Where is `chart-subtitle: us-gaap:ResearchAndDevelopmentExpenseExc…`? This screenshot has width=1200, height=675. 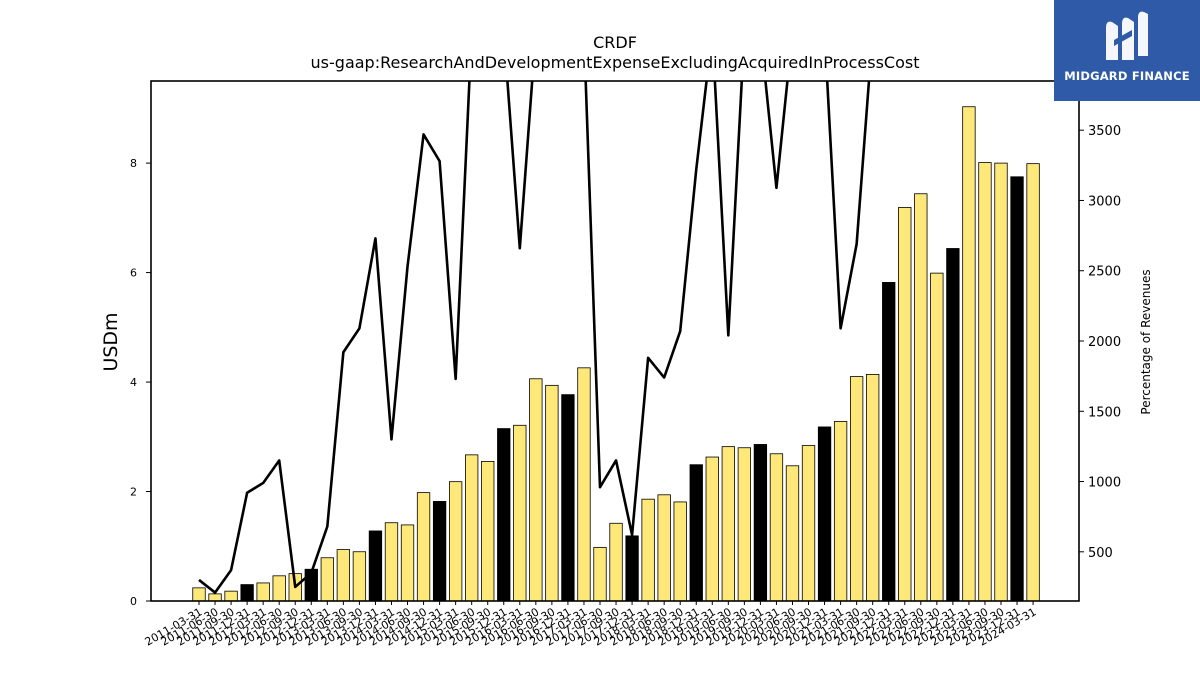
chart-subtitle: us-gaap:ResearchAndDevelopmentExpenseExc… is located at coordinates (615, 62).